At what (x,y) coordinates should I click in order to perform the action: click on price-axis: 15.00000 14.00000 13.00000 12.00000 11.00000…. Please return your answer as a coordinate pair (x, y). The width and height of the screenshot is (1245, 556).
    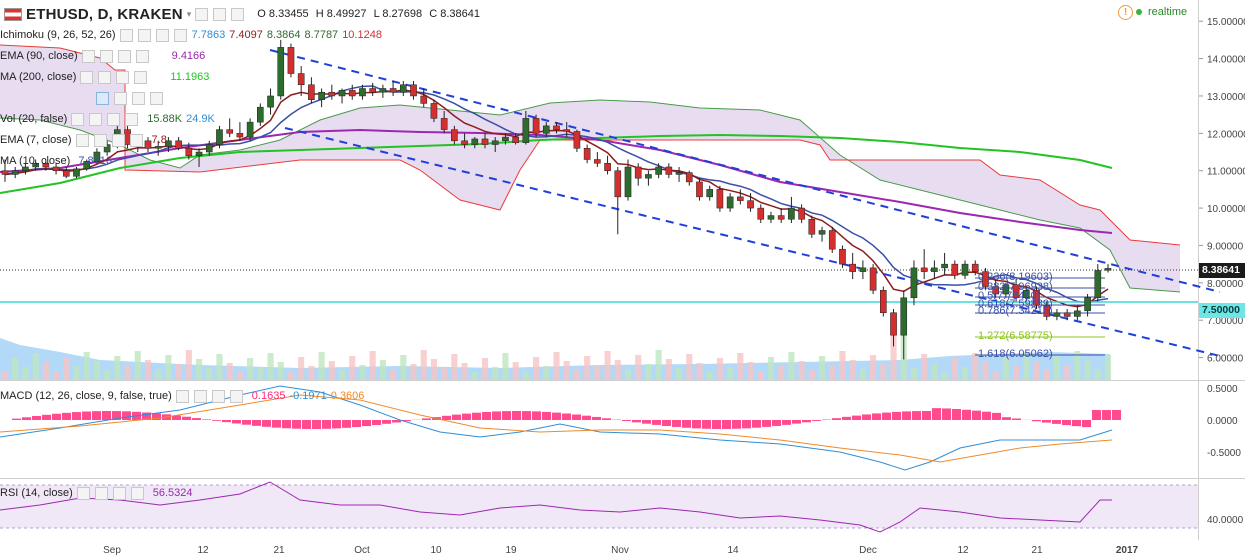
    Looking at the image, I should click on (1222, 271).